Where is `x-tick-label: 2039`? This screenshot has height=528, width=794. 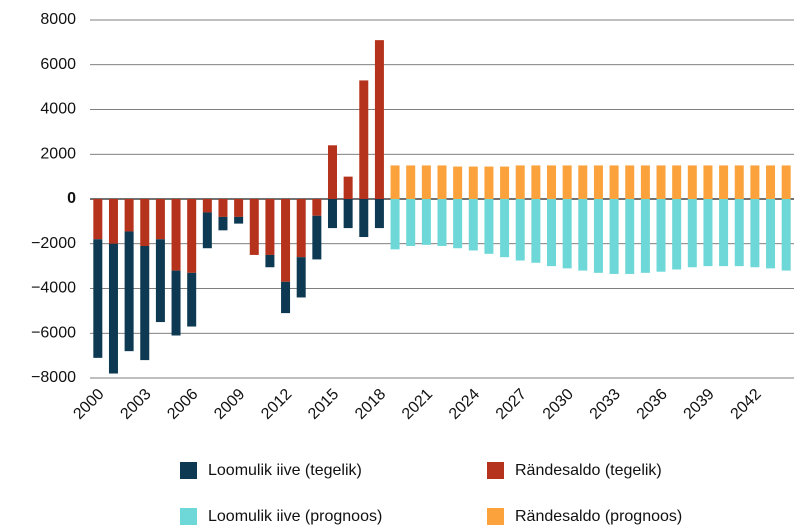 x-tick-label: 2039 is located at coordinates (699, 404).